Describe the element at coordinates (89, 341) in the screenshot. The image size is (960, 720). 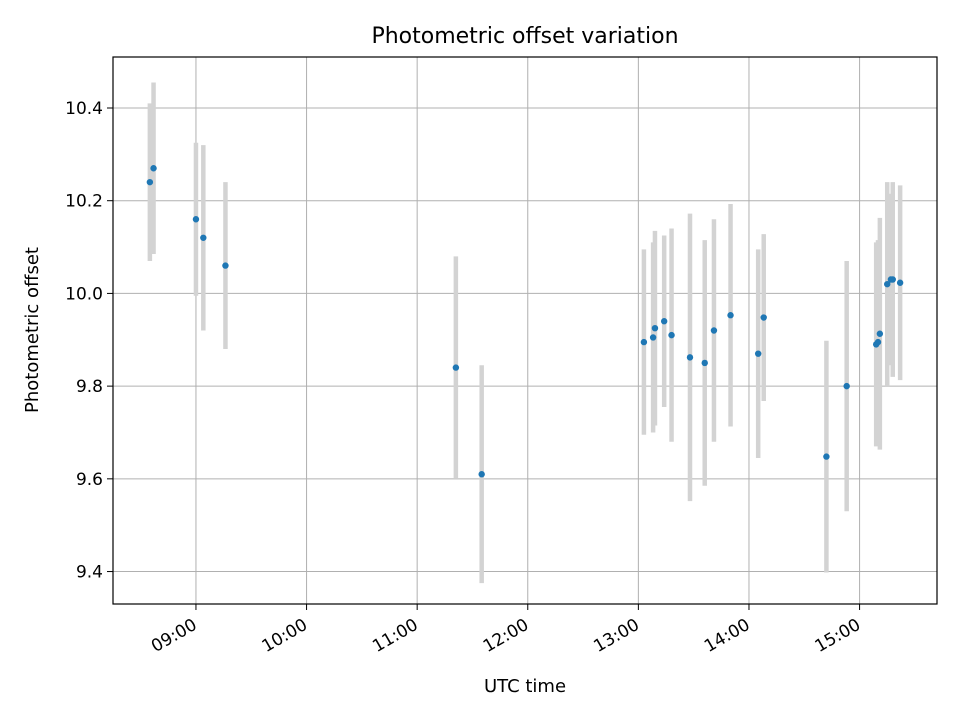
I see `y-axis-ticks: 9.4 9.6 9.8 10.0 10.2 10.4` at that location.